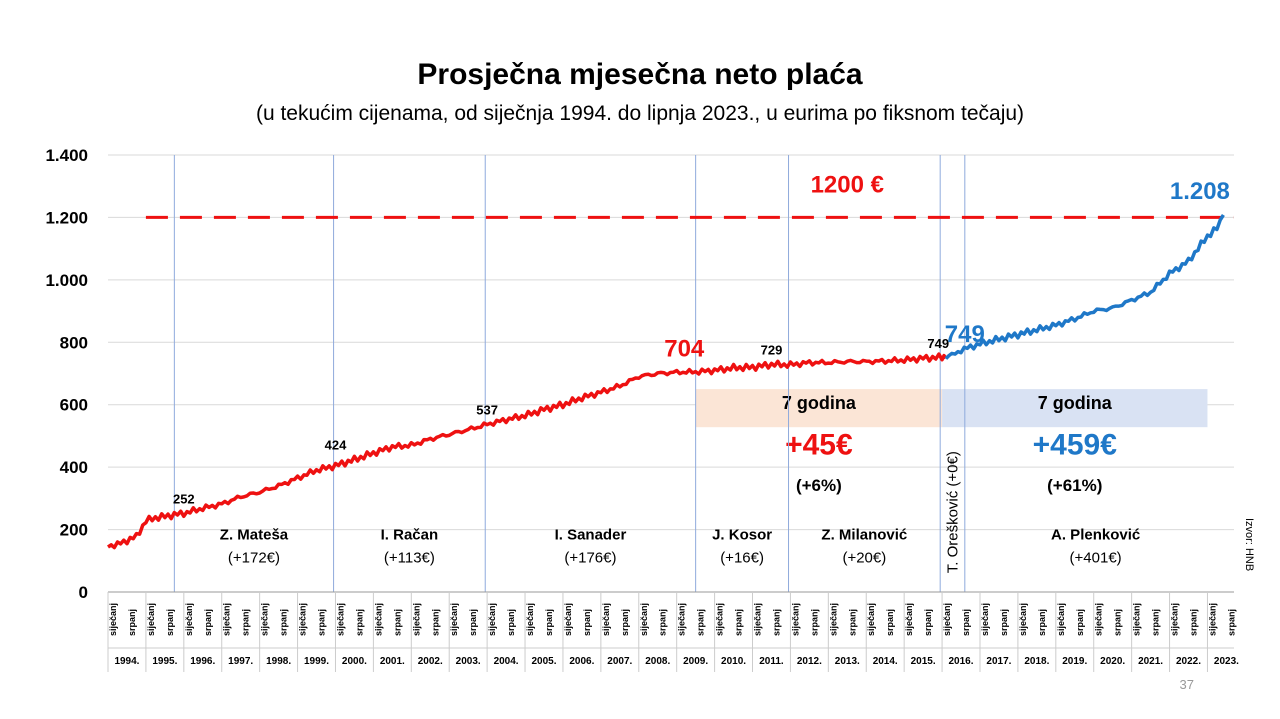  Describe the element at coordinates (695, 661) in the screenshot. I see `x-year-label: 2009.` at that location.